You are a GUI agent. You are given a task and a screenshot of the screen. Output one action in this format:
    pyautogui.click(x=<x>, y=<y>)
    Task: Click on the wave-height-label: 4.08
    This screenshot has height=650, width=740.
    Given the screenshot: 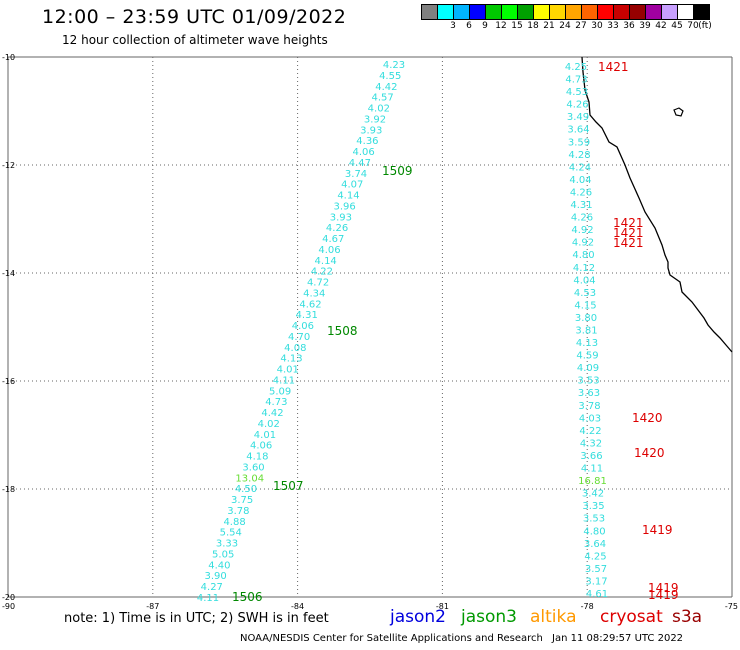 What is the action you would take?
    pyautogui.click(x=295, y=348)
    